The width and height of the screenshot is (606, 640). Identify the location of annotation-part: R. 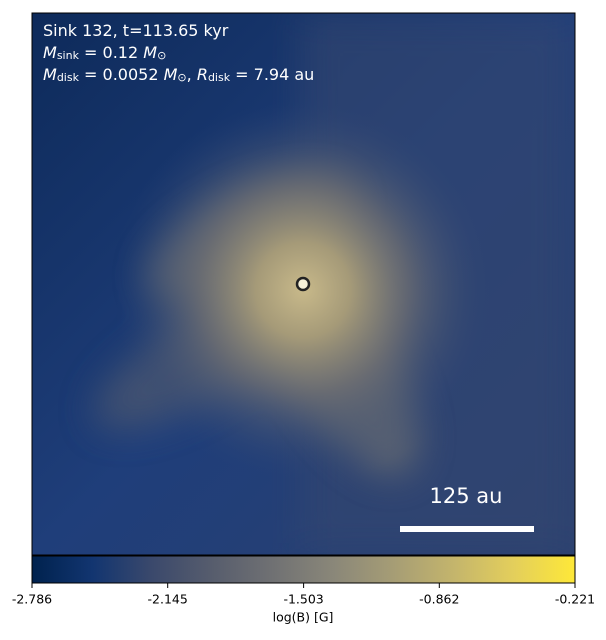
(202, 74).